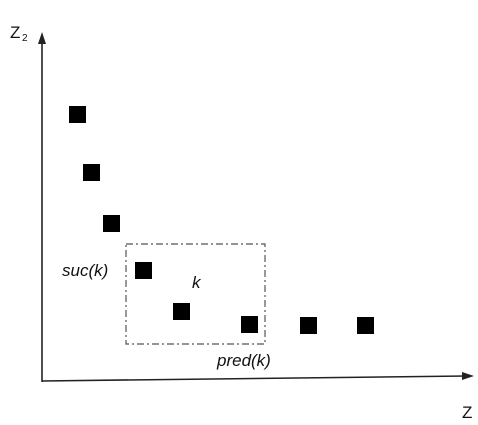  I want to click on y-axis-label: Z, so click(15, 32).